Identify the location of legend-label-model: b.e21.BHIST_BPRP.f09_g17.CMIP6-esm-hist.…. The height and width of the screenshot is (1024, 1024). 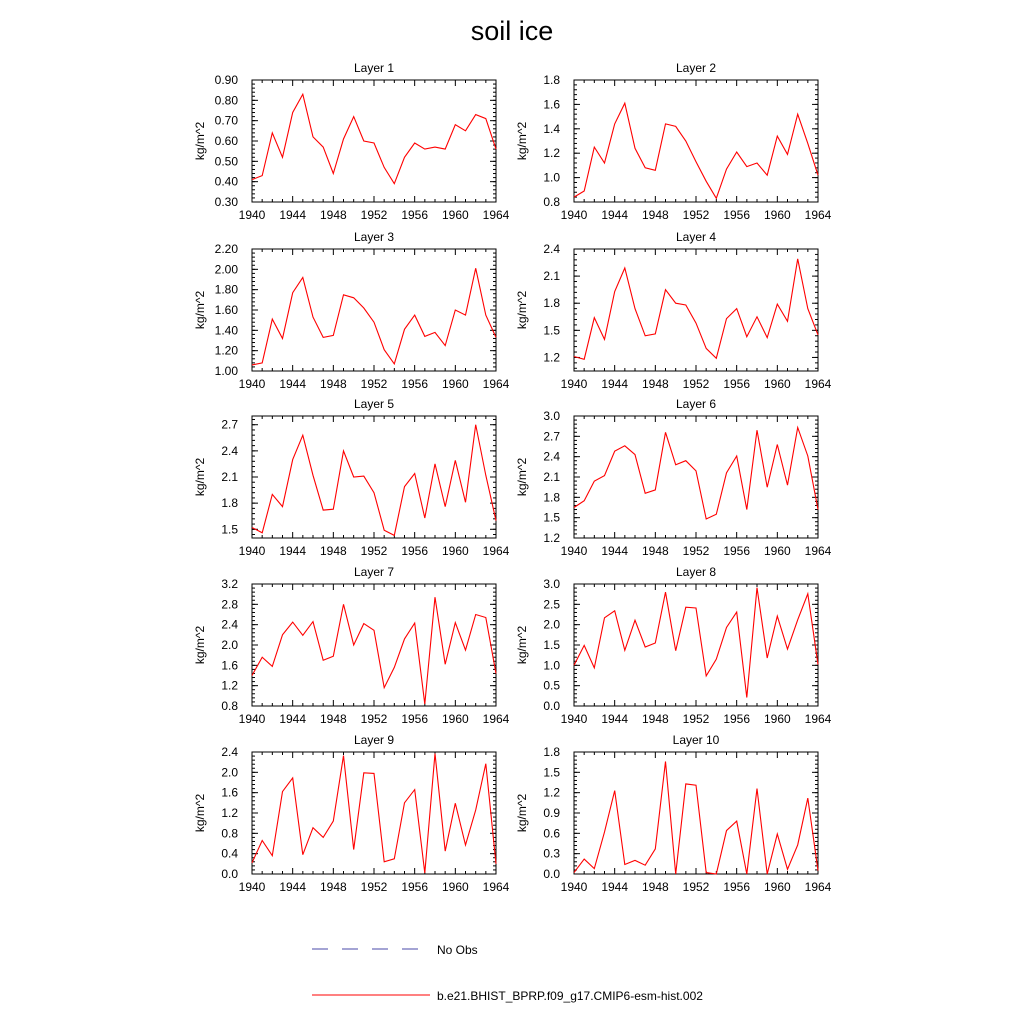
(570, 996).